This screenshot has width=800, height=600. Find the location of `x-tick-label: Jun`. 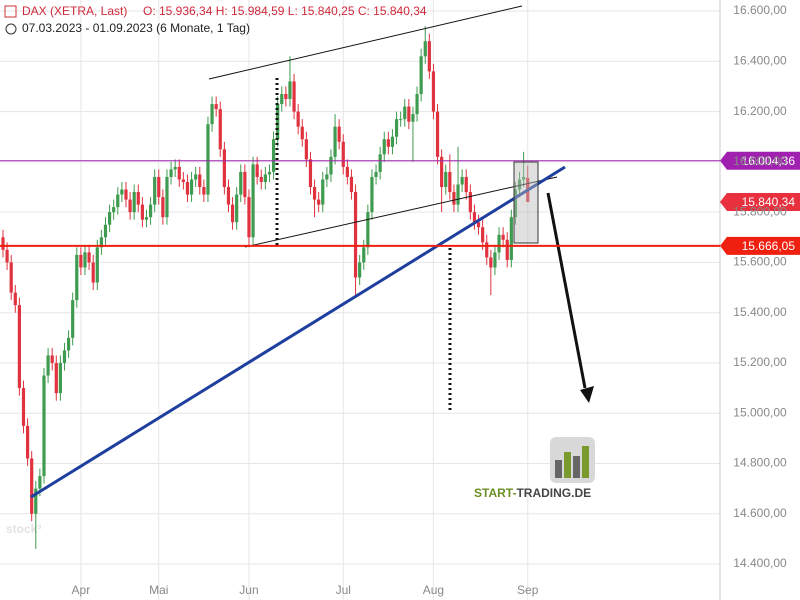

x-tick-label: Jun is located at coordinates (248, 590).